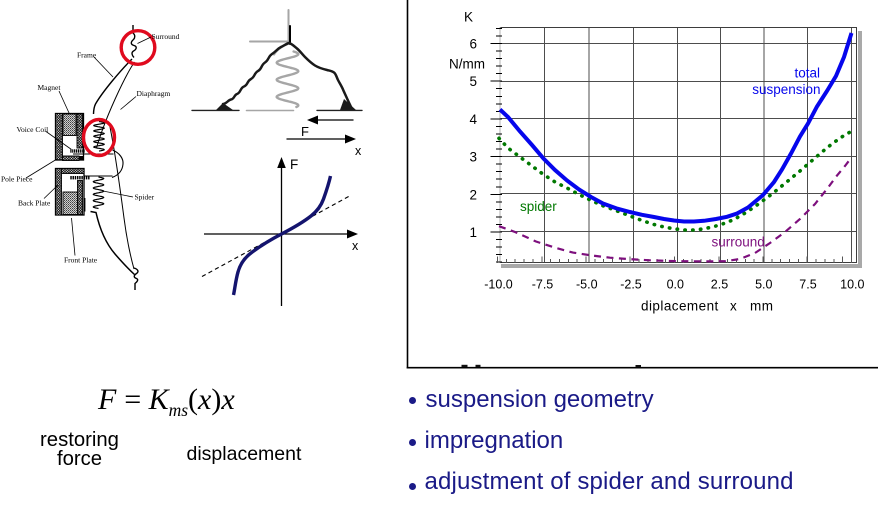 The height and width of the screenshot is (505, 878). What do you see at coordinates (763, 285) in the screenshot?
I see `svg-text: 5.0` at bounding box center [763, 285].